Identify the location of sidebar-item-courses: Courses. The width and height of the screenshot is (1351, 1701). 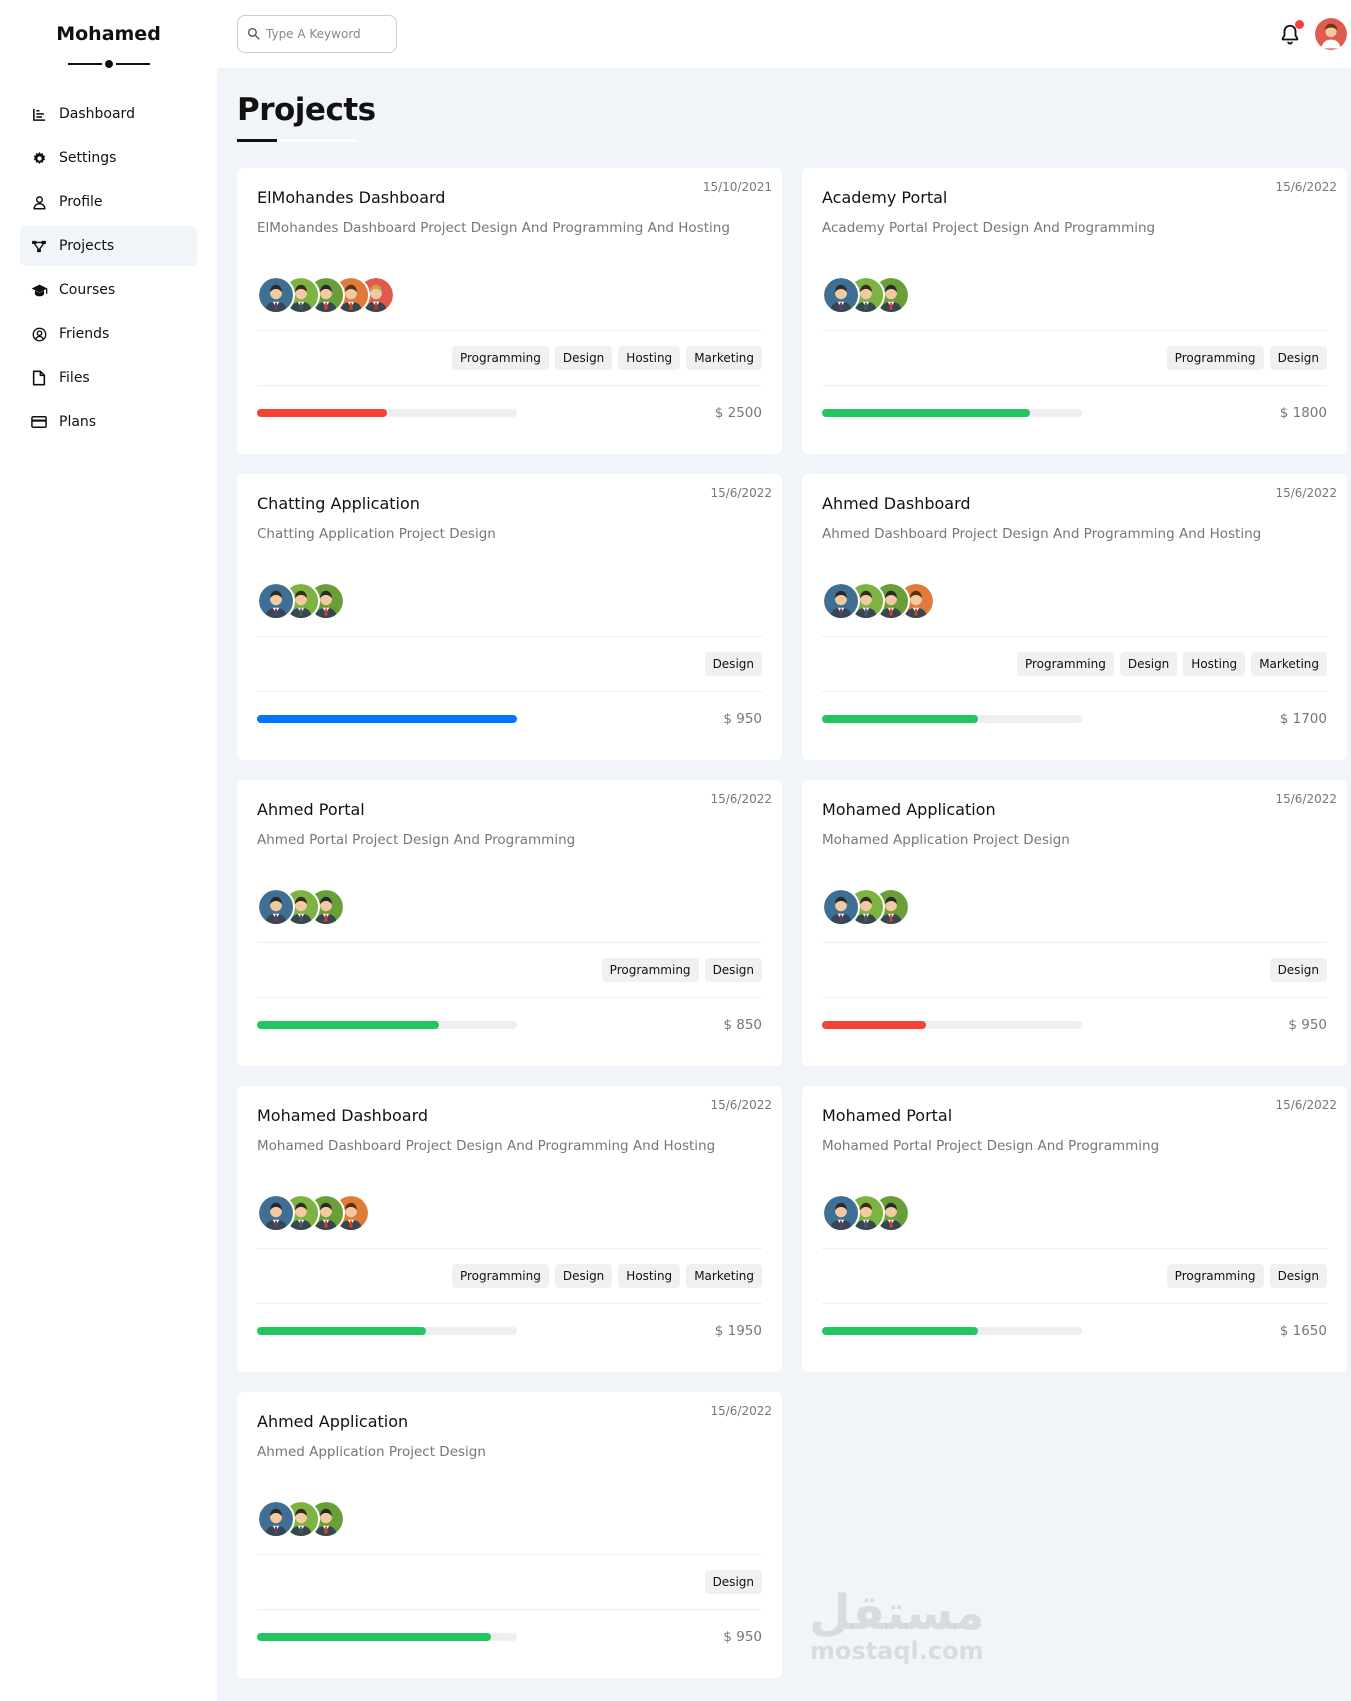
(108, 290).